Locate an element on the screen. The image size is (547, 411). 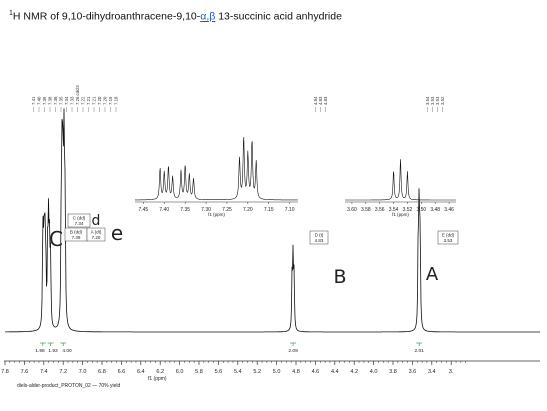
inset-aliphatic-tick-label: 3.54 is located at coordinates (394, 210).